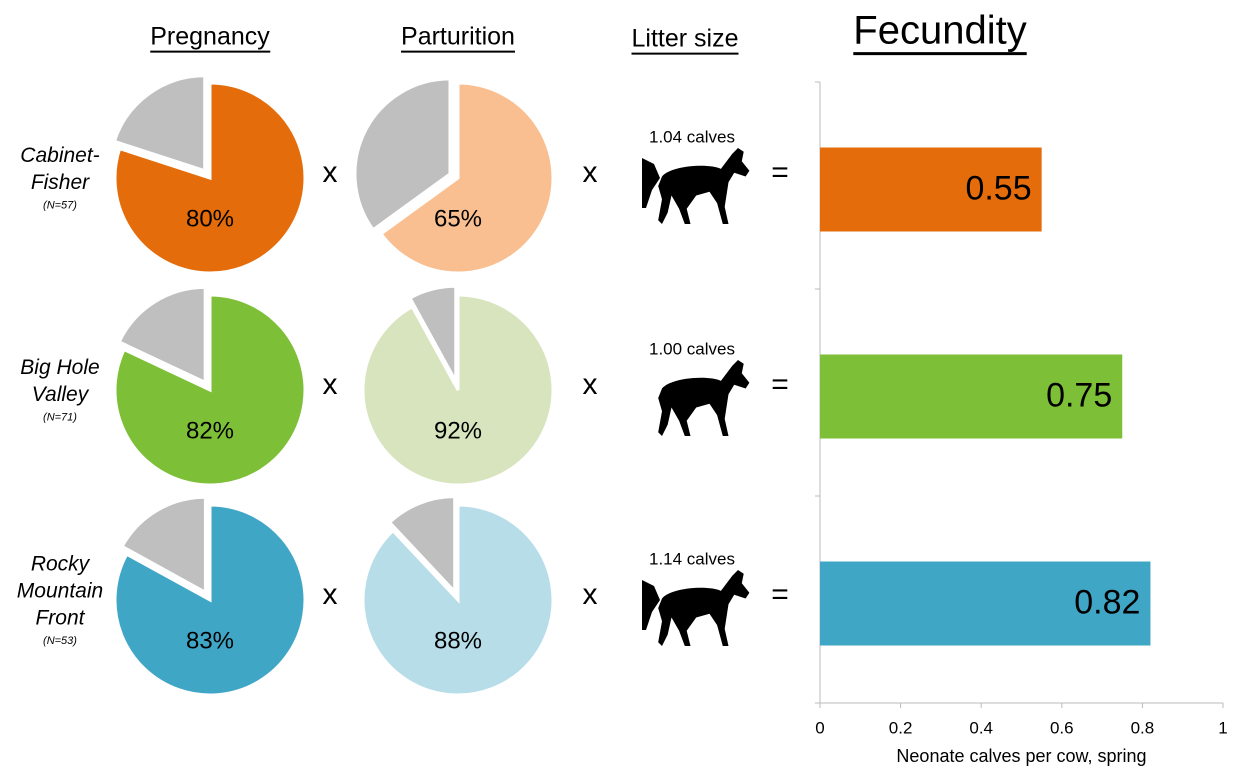 The width and height of the screenshot is (1233, 769). Describe the element at coordinates (981, 727) in the screenshot. I see `x-tick-label: 0.4` at that location.